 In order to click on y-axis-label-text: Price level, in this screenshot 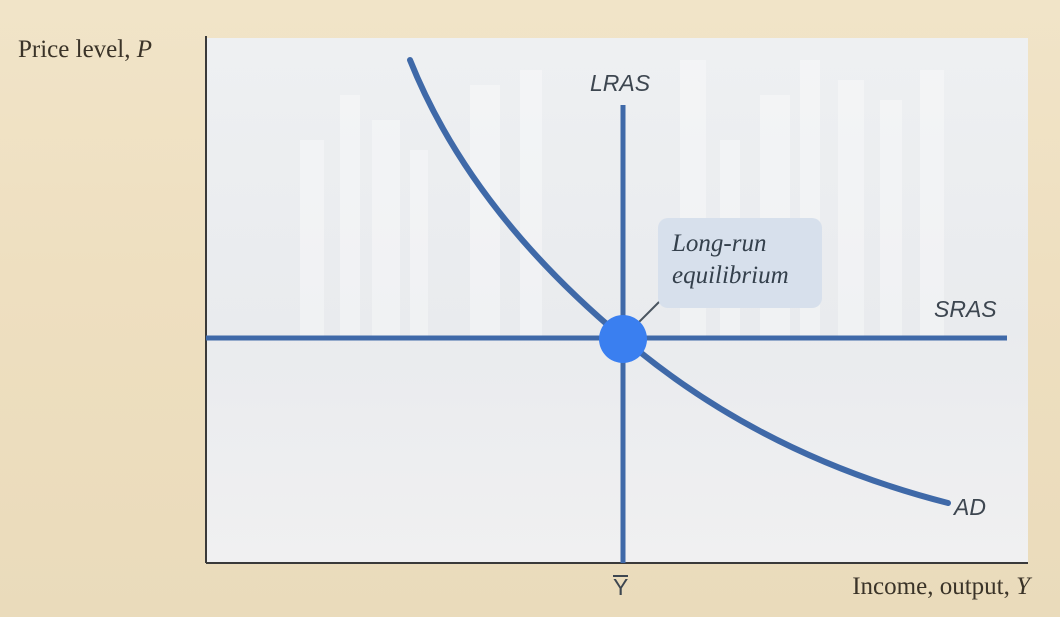, I will do `click(77, 49)`.